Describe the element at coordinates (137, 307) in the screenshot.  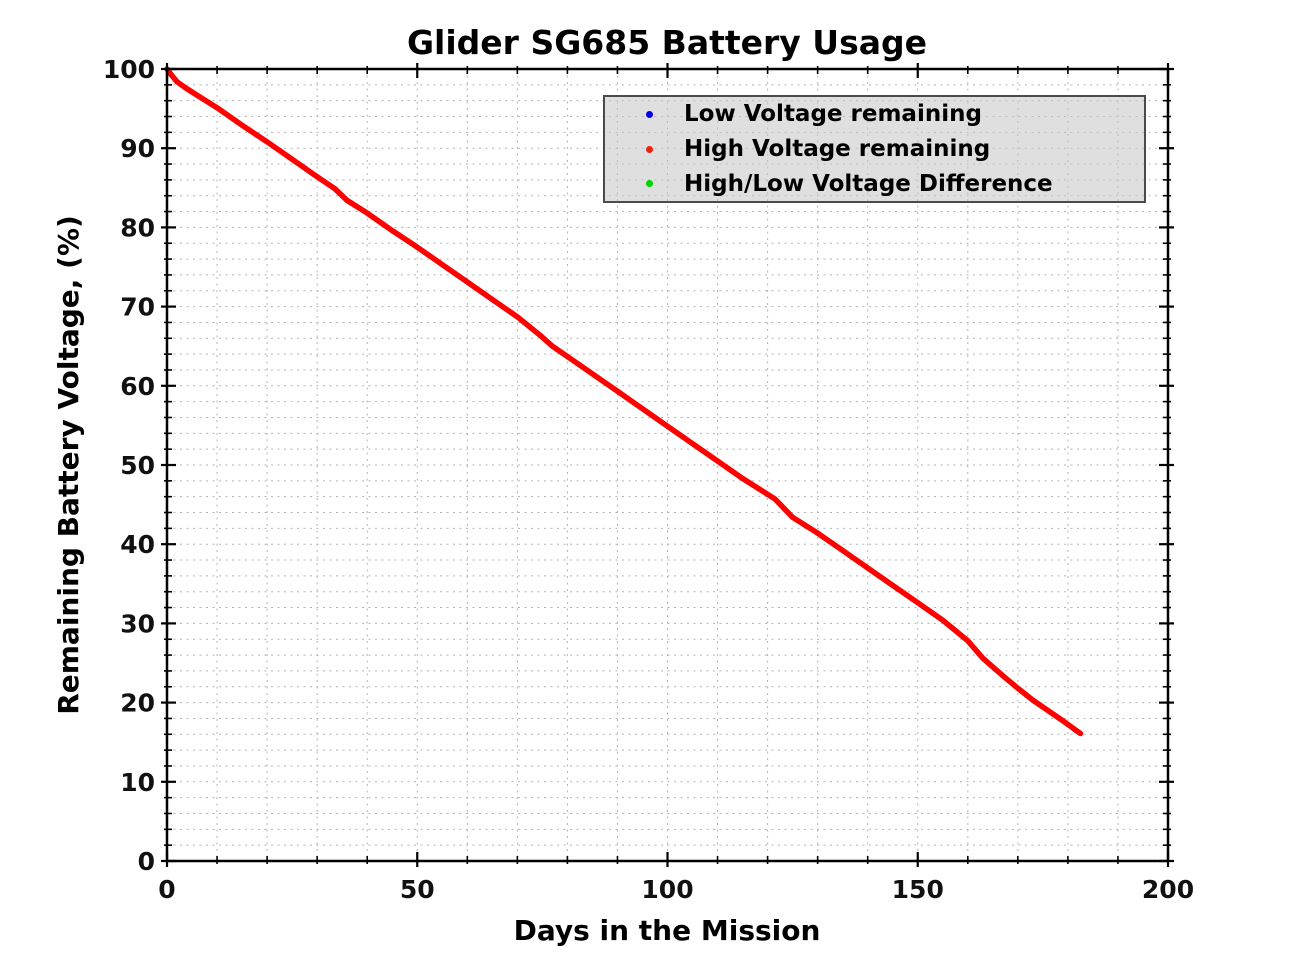
I see `y-tick-label: 70` at that location.